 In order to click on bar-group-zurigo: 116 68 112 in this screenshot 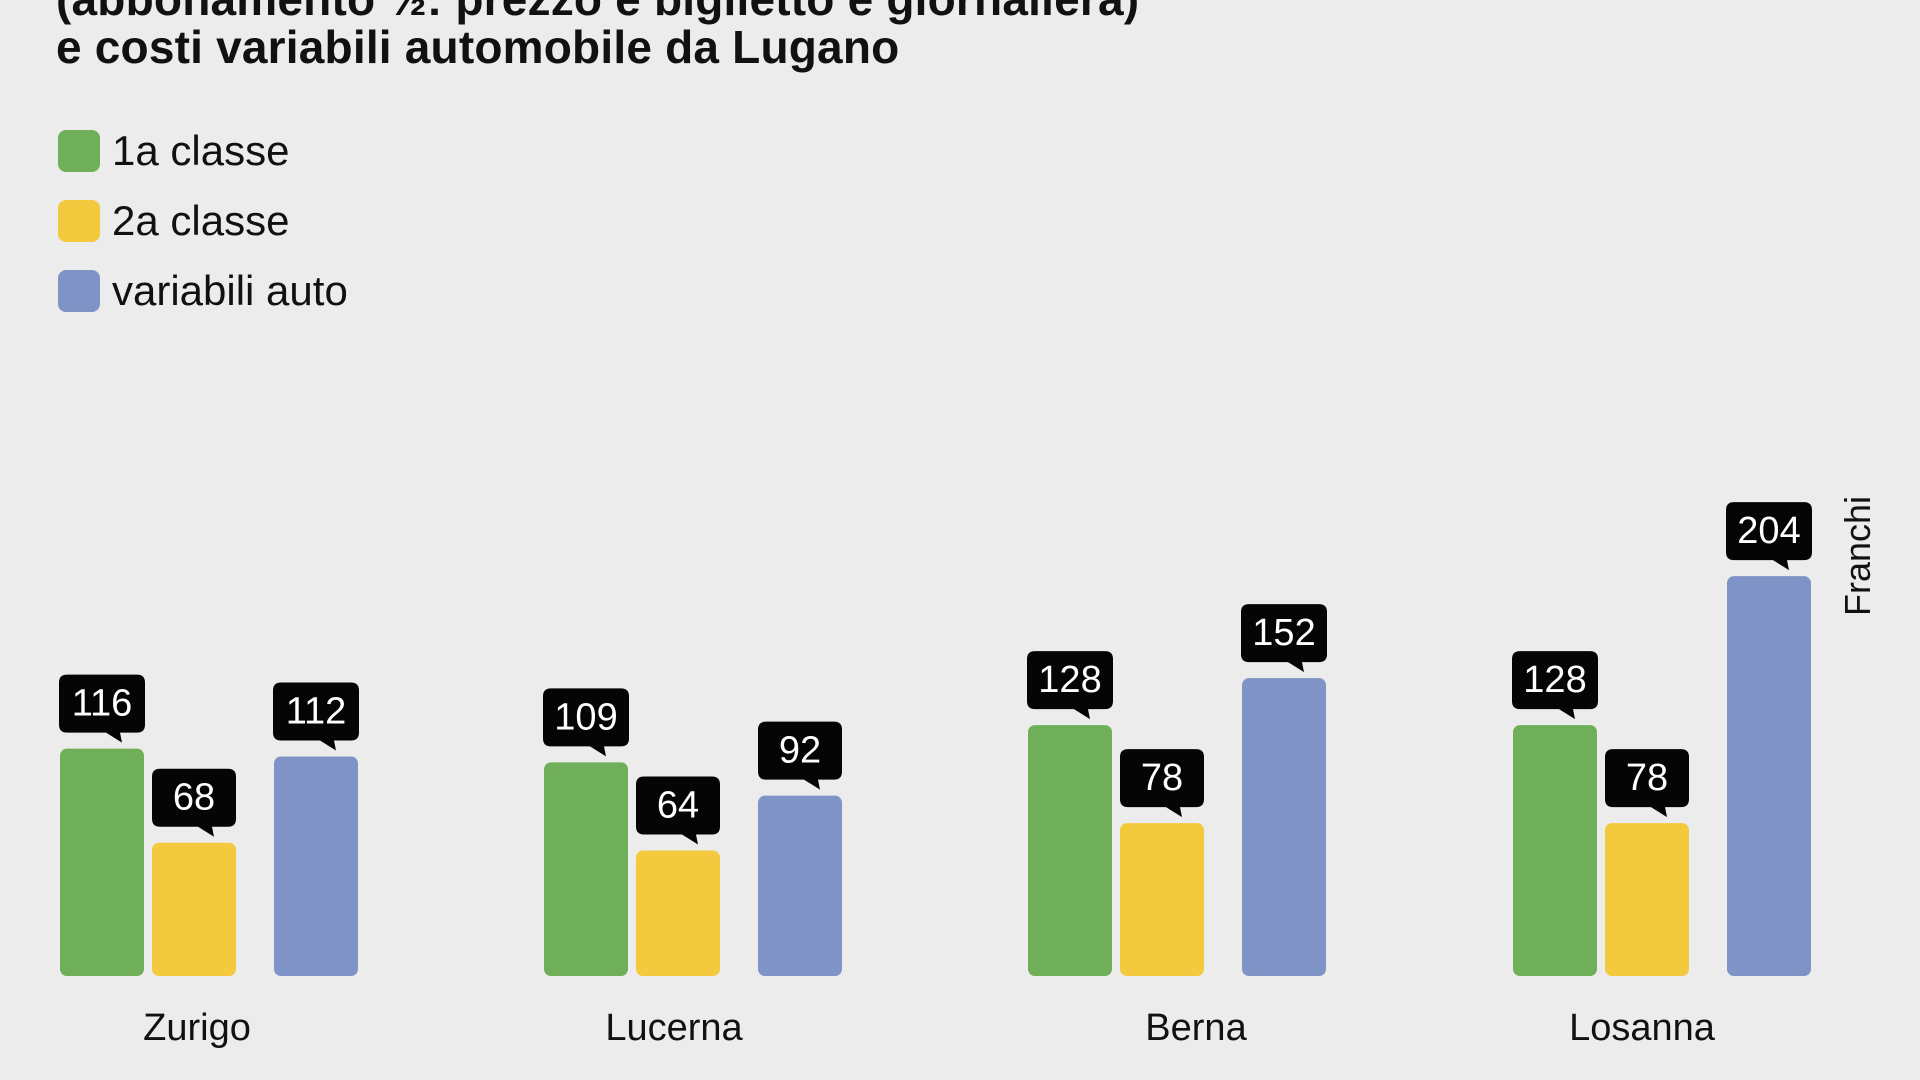, I will do `click(209, 825)`.